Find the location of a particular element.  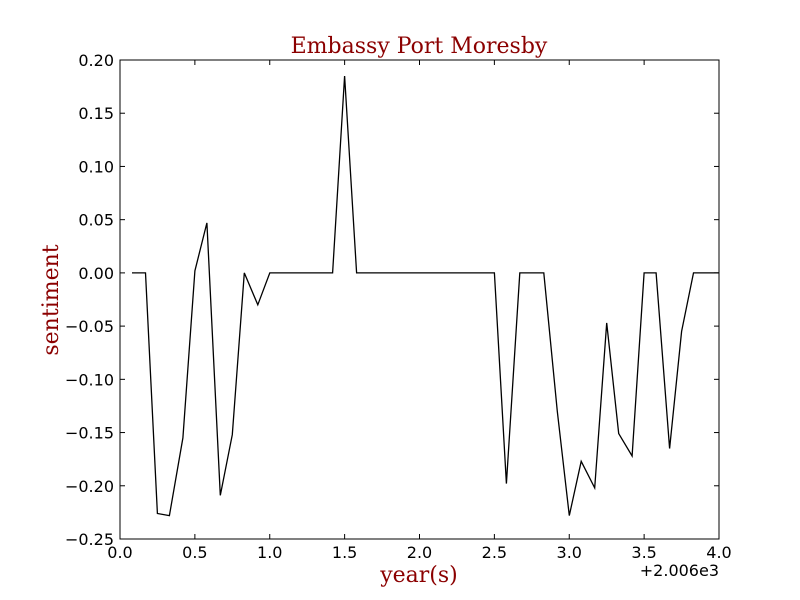

x-tick-label: 3.5 is located at coordinates (643, 552).